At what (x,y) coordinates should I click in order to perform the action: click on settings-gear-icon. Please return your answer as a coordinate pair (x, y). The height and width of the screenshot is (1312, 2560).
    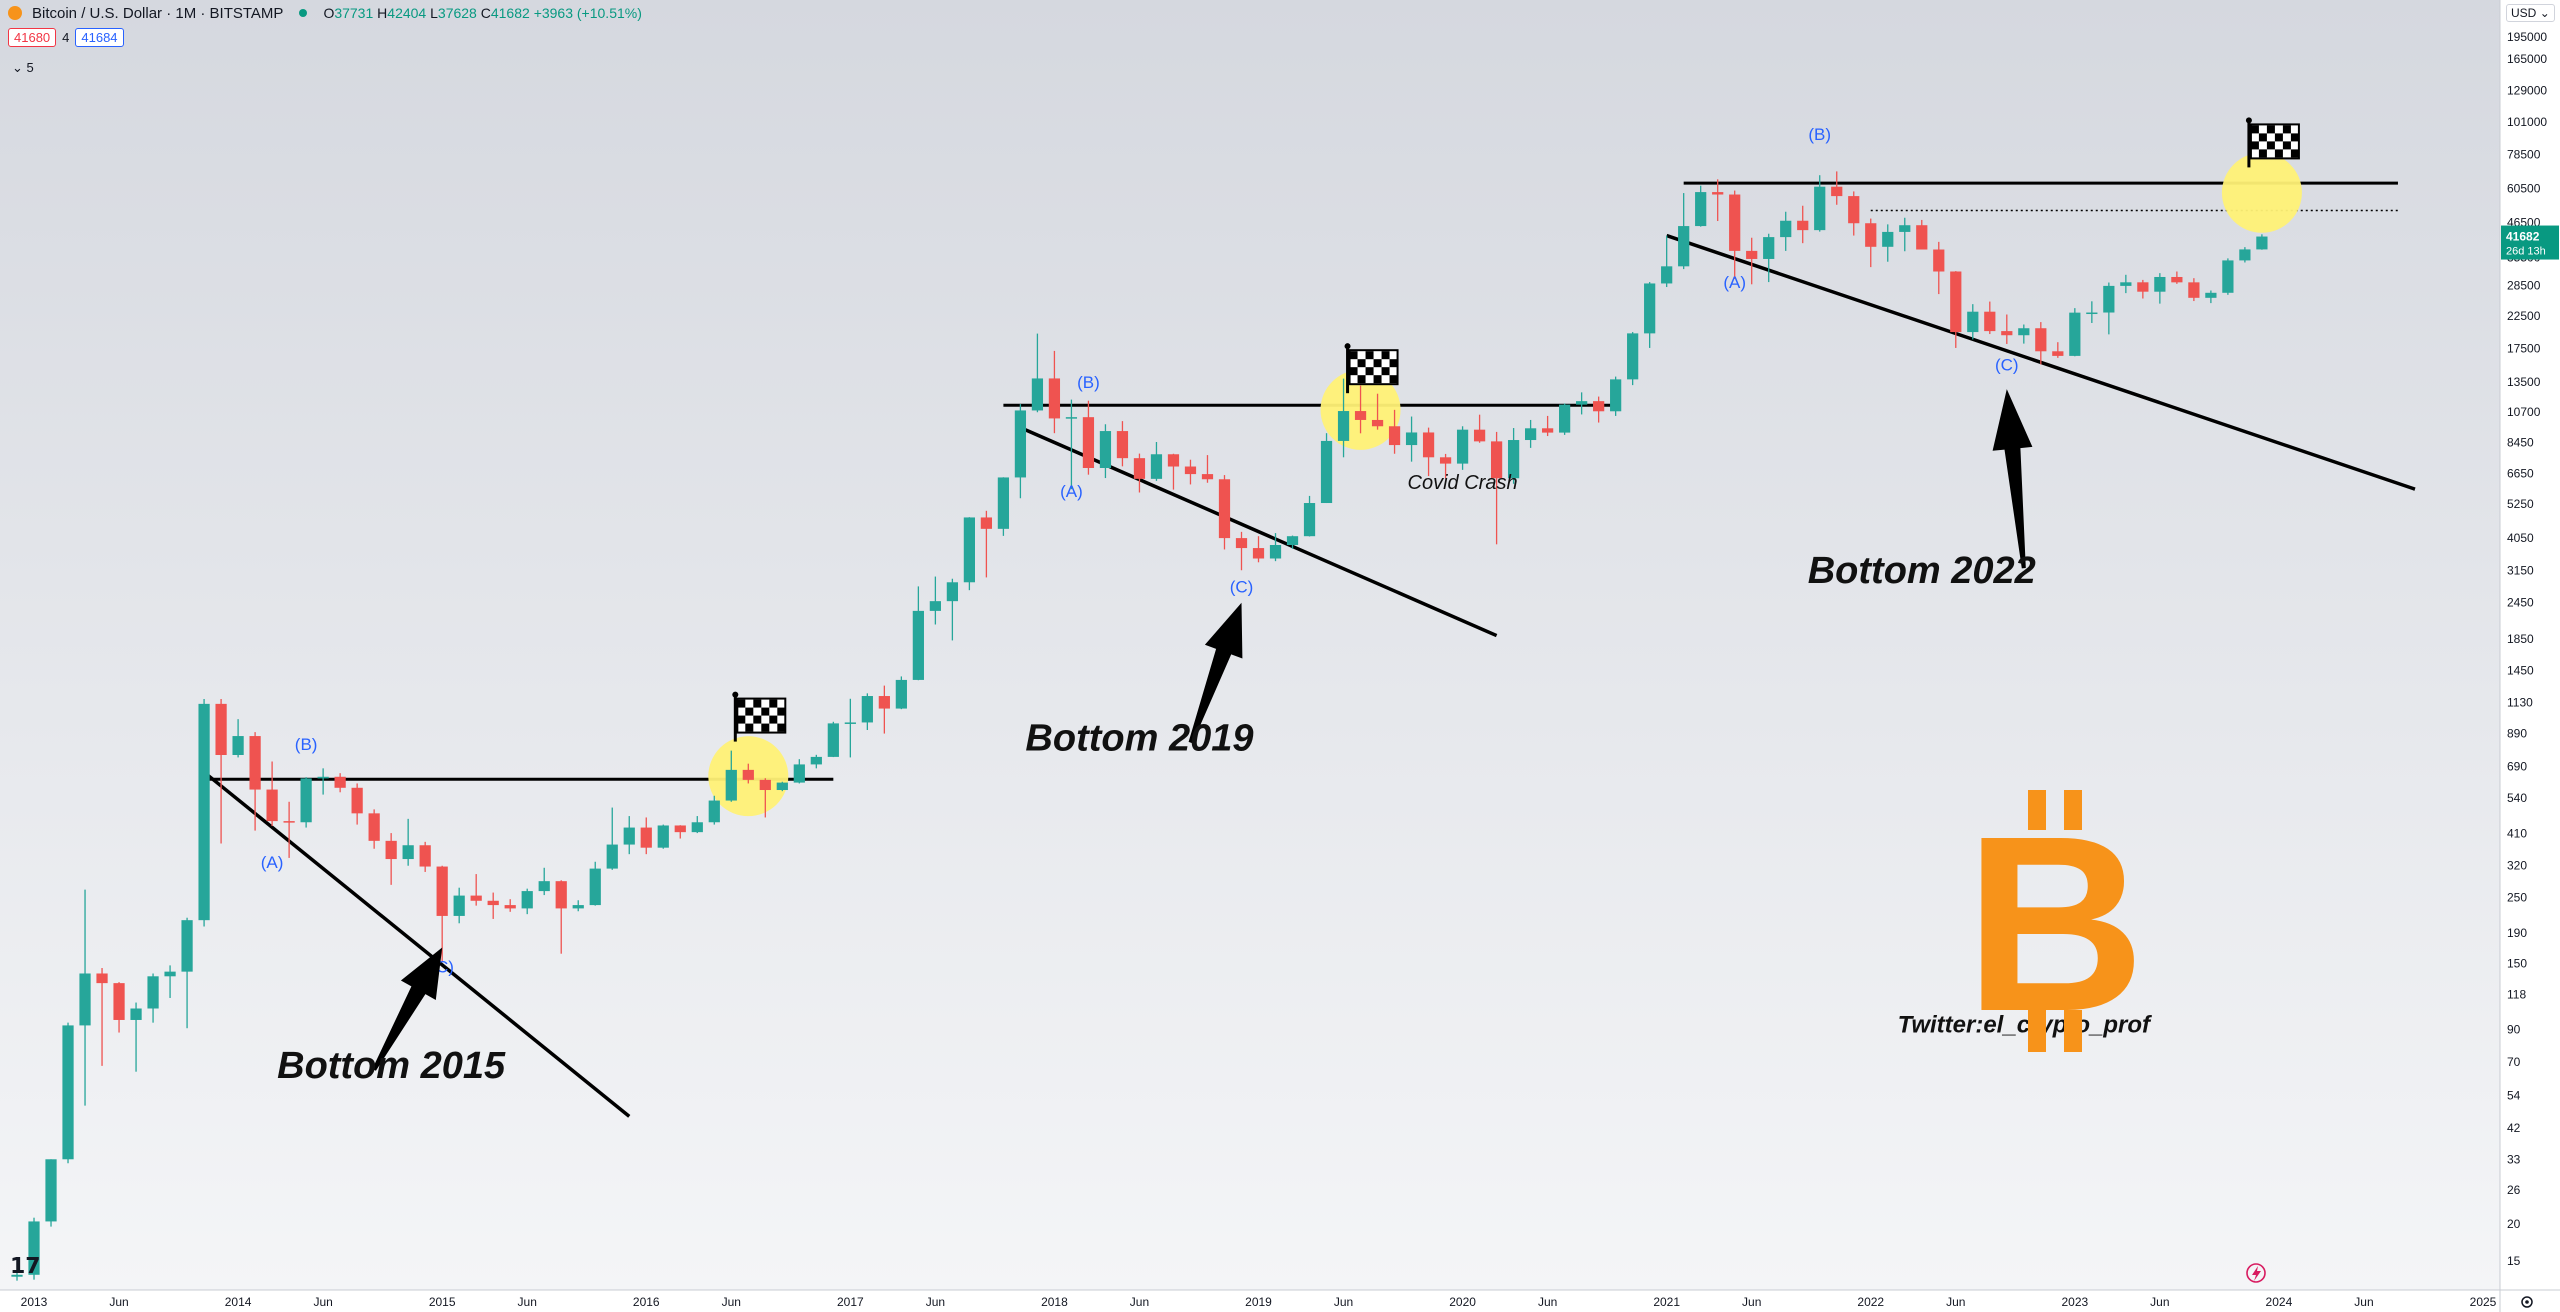
    Looking at the image, I should click on (2527, 1302).